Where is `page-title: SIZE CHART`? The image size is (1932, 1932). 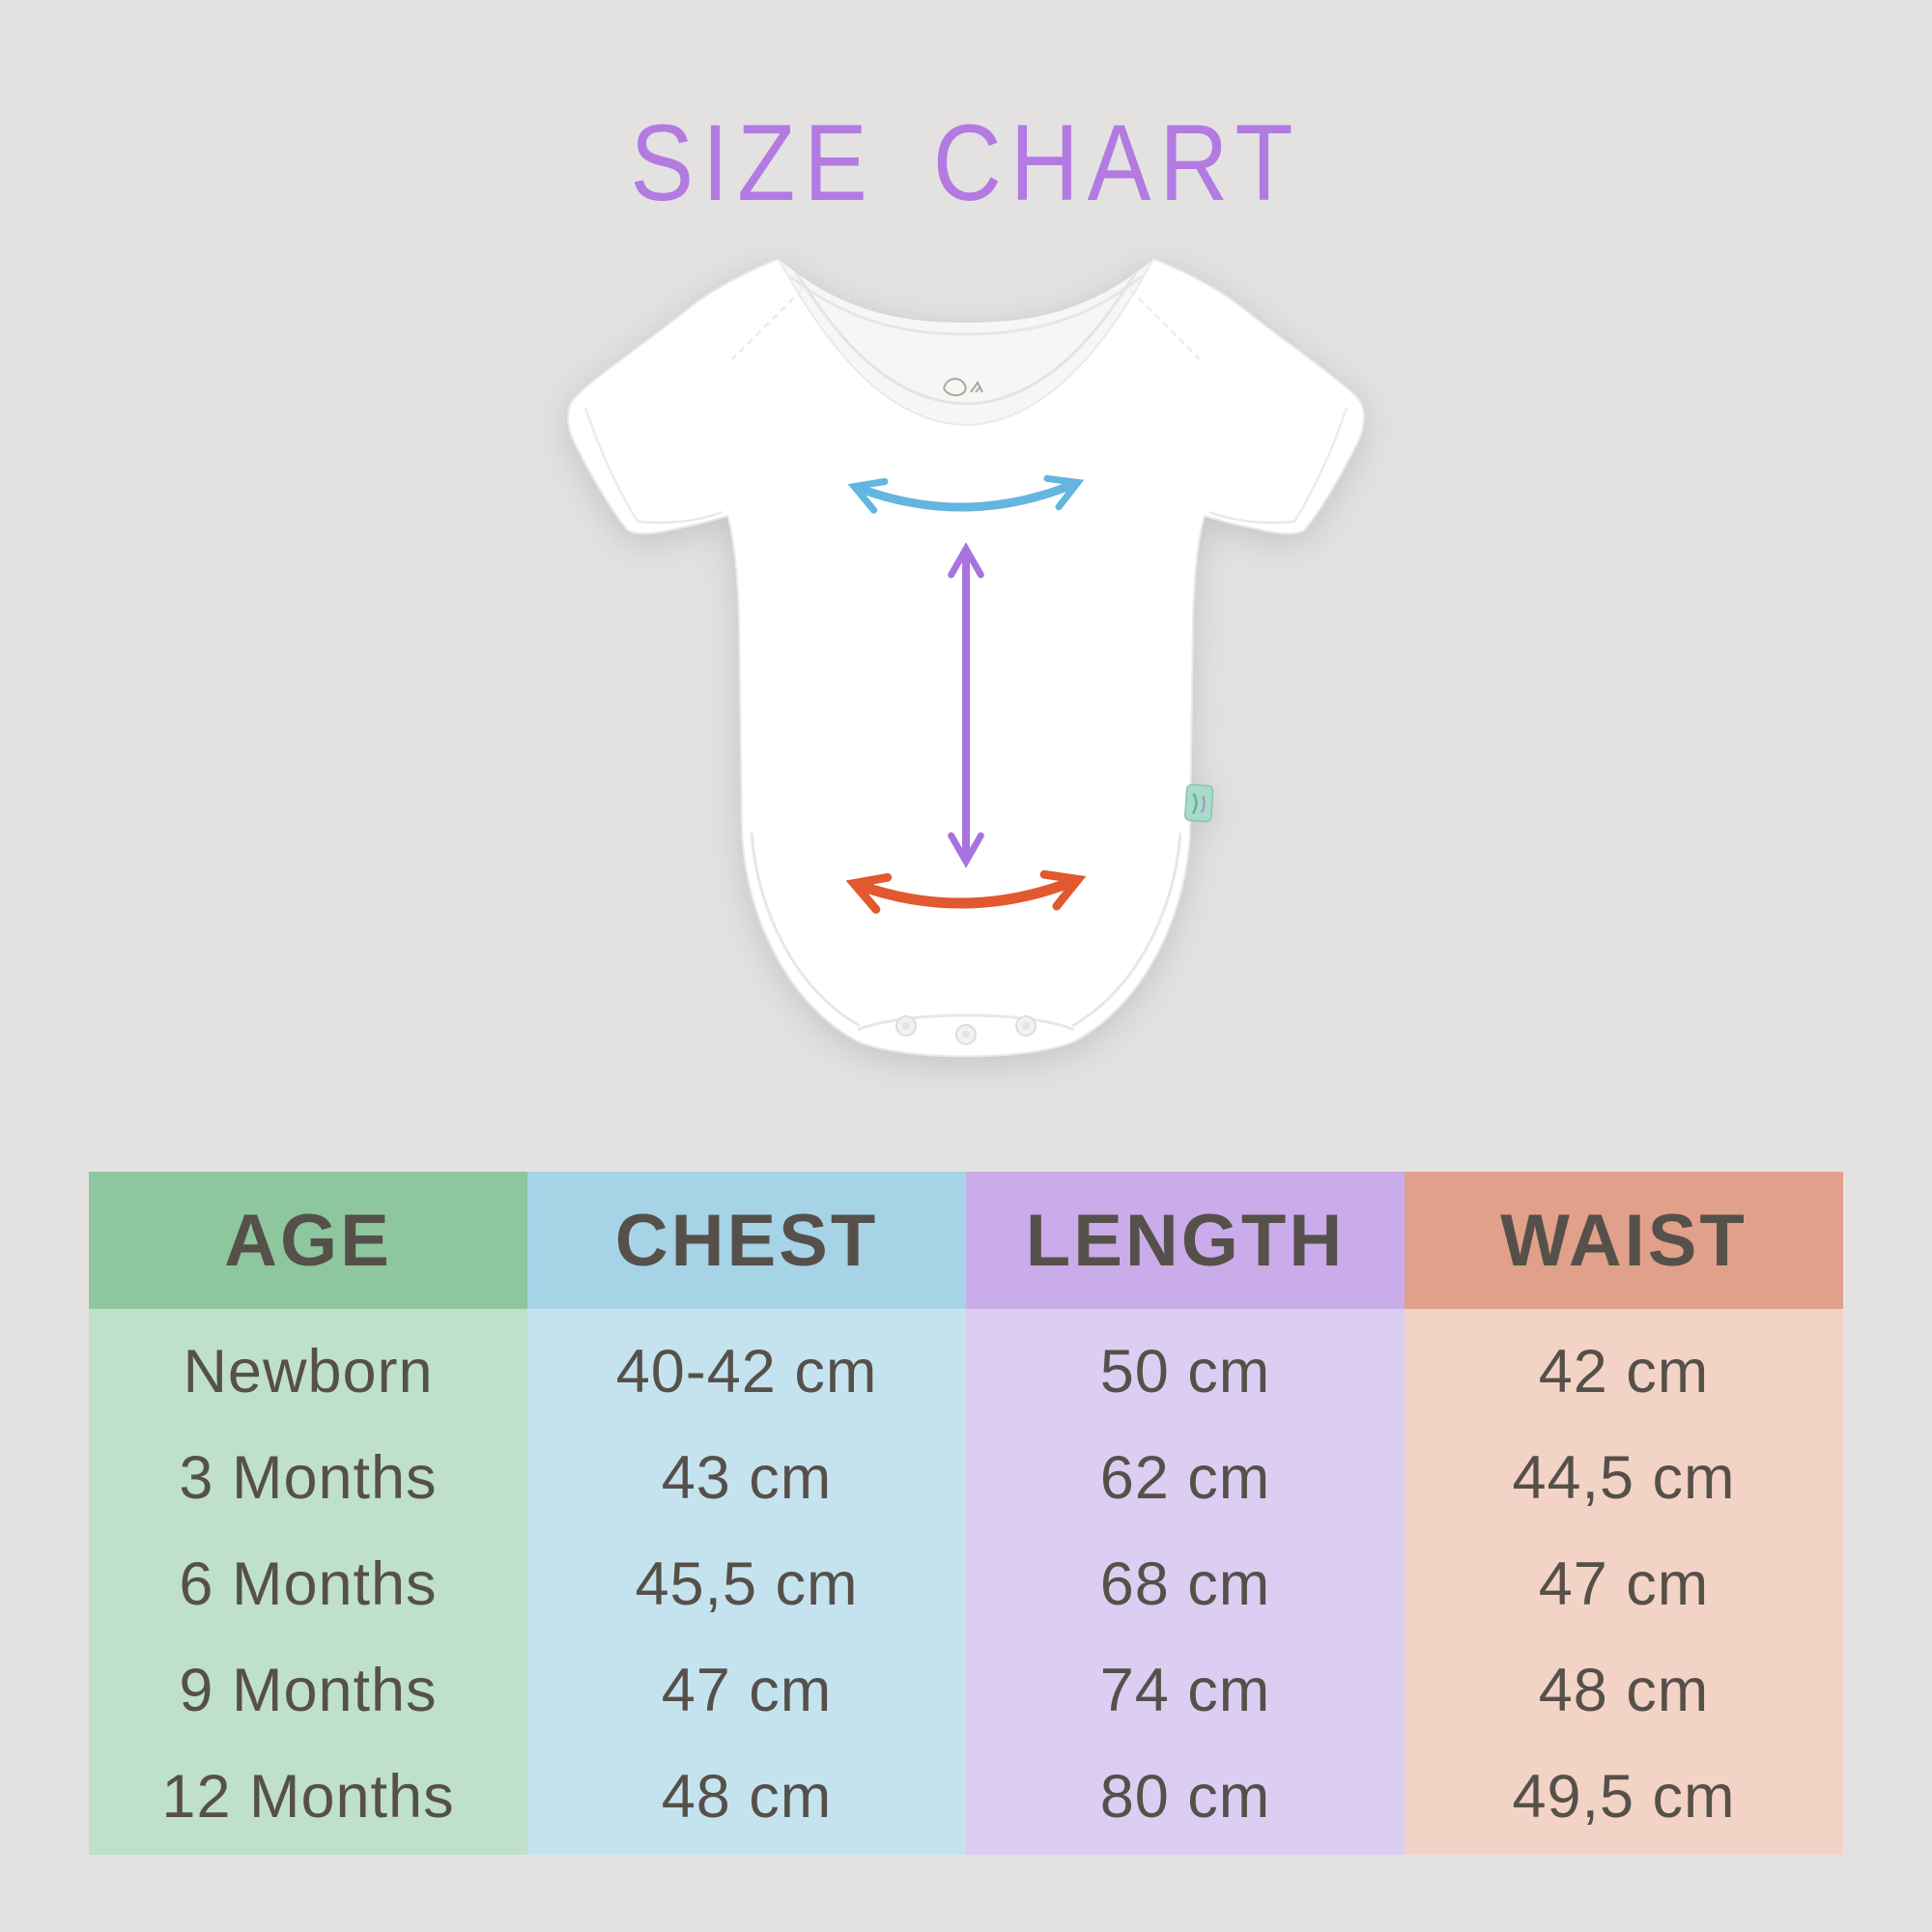 page-title: SIZE CHART is located at coordinates (966, 162).